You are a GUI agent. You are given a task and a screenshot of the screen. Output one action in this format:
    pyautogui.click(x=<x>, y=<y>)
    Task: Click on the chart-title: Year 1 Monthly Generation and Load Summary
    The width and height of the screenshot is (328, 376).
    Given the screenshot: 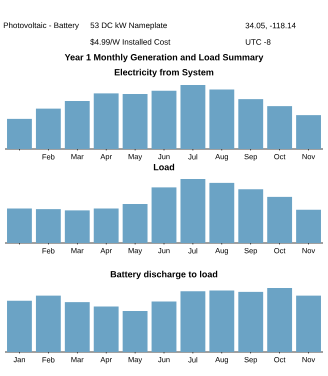 What is the action you would take?
    pyautogui.click(x=164, y=58)
    